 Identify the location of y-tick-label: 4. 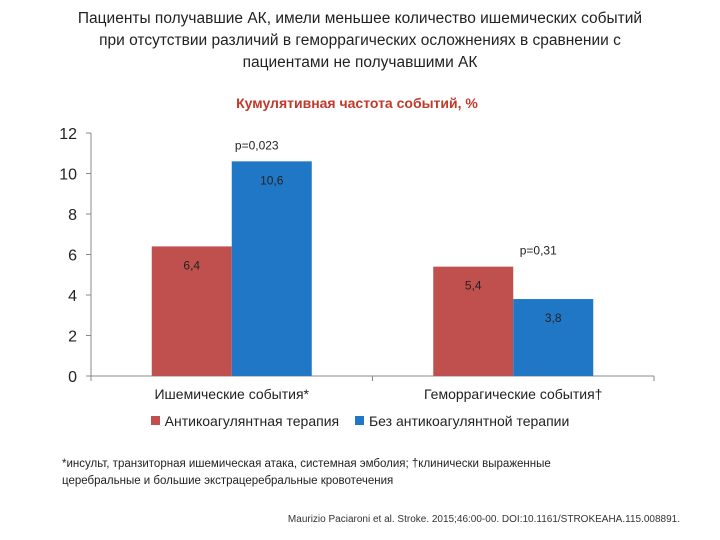
(72, 296).